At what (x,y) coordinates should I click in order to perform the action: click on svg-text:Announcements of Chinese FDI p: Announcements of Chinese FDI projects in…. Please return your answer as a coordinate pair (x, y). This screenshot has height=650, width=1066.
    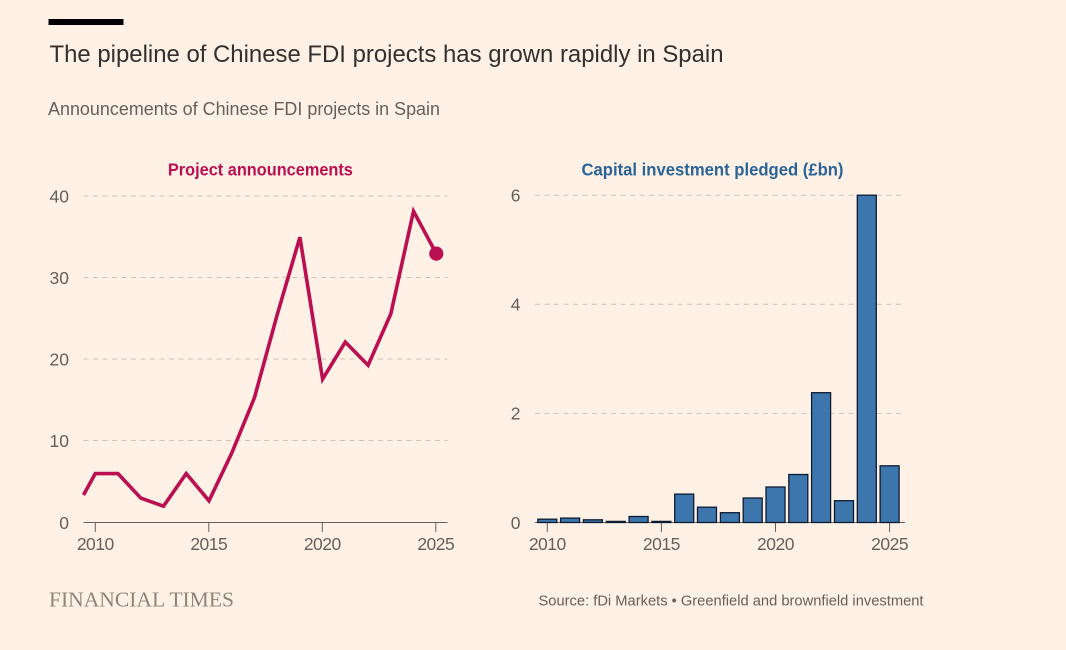
    Looking at the image, I should click on (244, 108).